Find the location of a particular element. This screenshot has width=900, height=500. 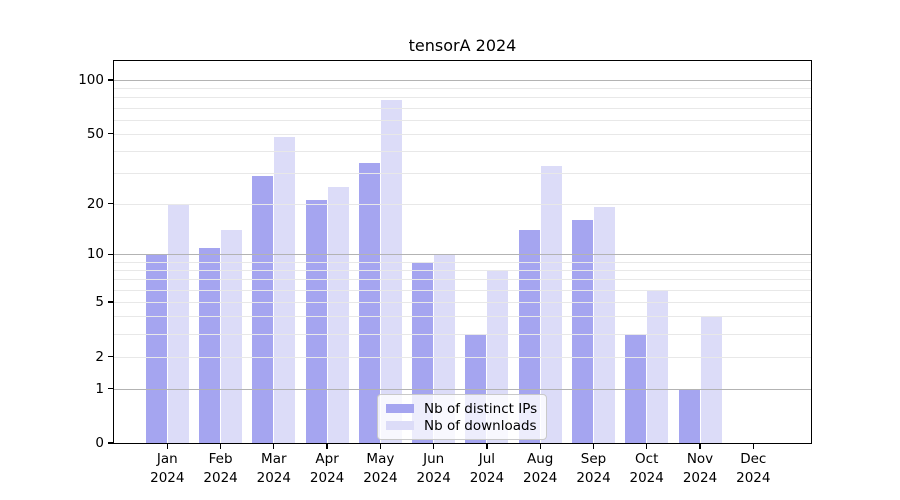

bar-nb-of-distinct-ips-apr-2024 is located at coordinates (316, 321).